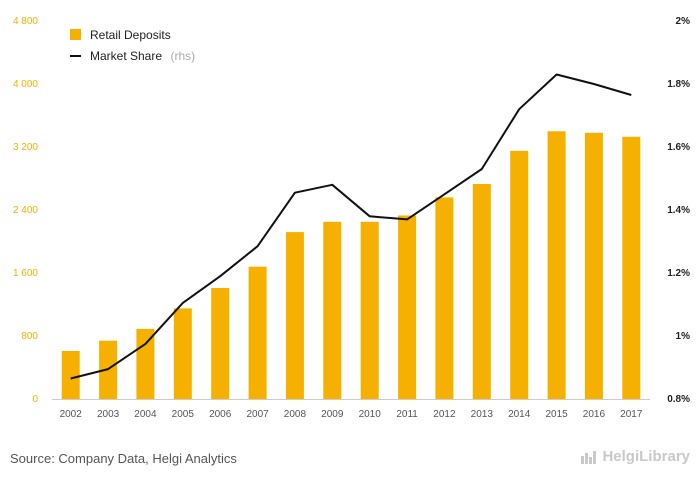 This screenshot has width=700, height=483. What do you see at coordinates (145, 363) in the screenshot?
I see `bar-2004` at bounding box center [145, 363].